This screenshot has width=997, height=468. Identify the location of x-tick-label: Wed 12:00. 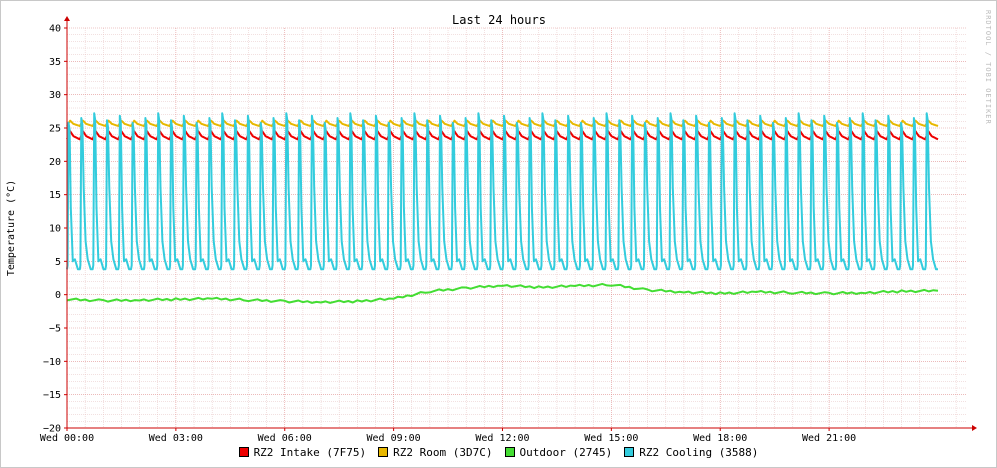
(502, 438).